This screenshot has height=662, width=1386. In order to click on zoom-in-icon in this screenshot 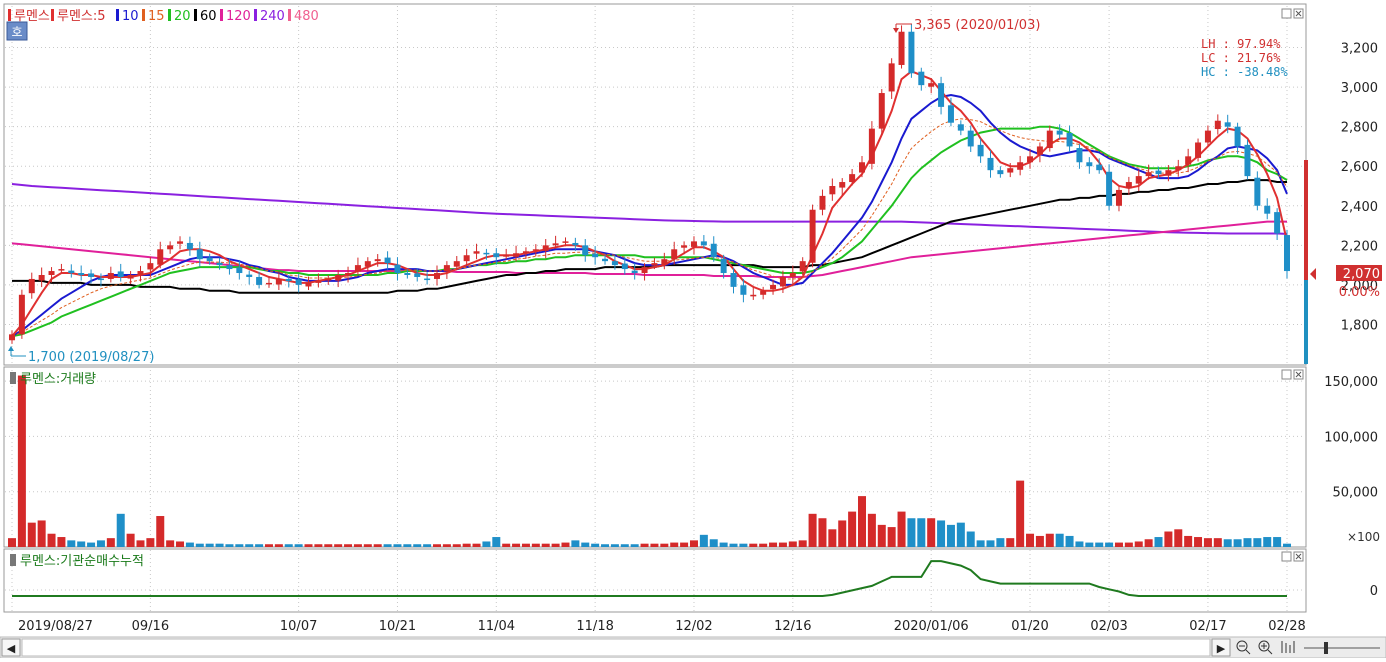, I will do `click(1265, 647)`.